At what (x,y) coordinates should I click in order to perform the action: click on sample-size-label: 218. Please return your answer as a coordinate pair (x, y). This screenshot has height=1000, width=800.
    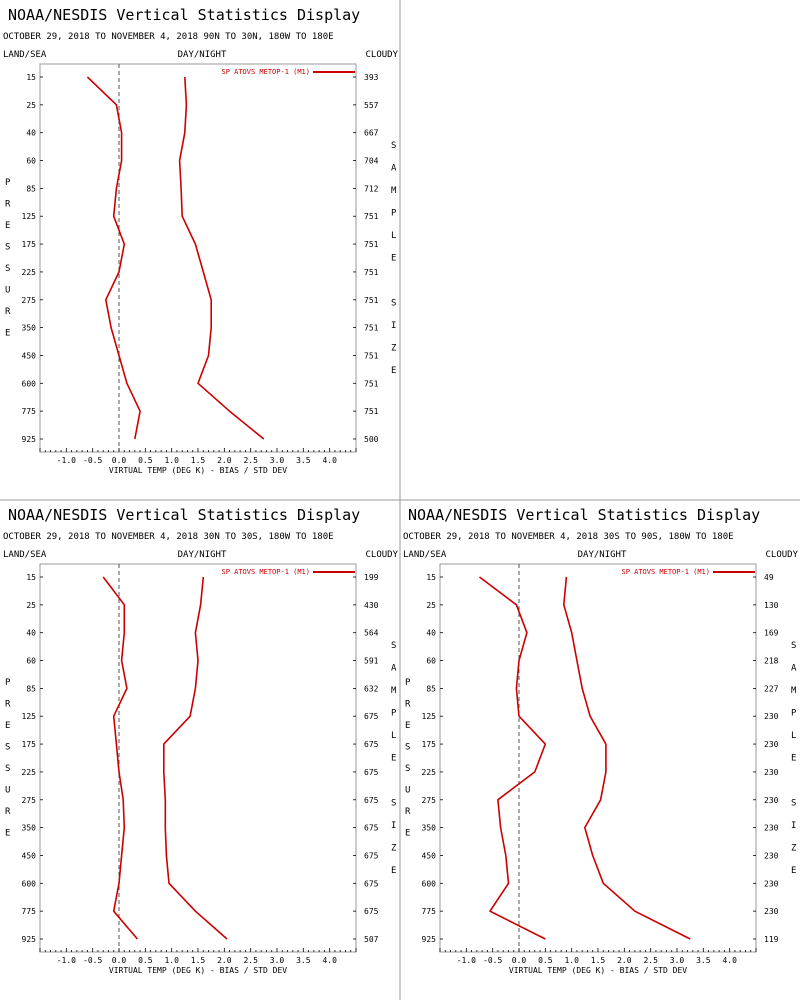
    Looking at the image, I should click on (771, 661).